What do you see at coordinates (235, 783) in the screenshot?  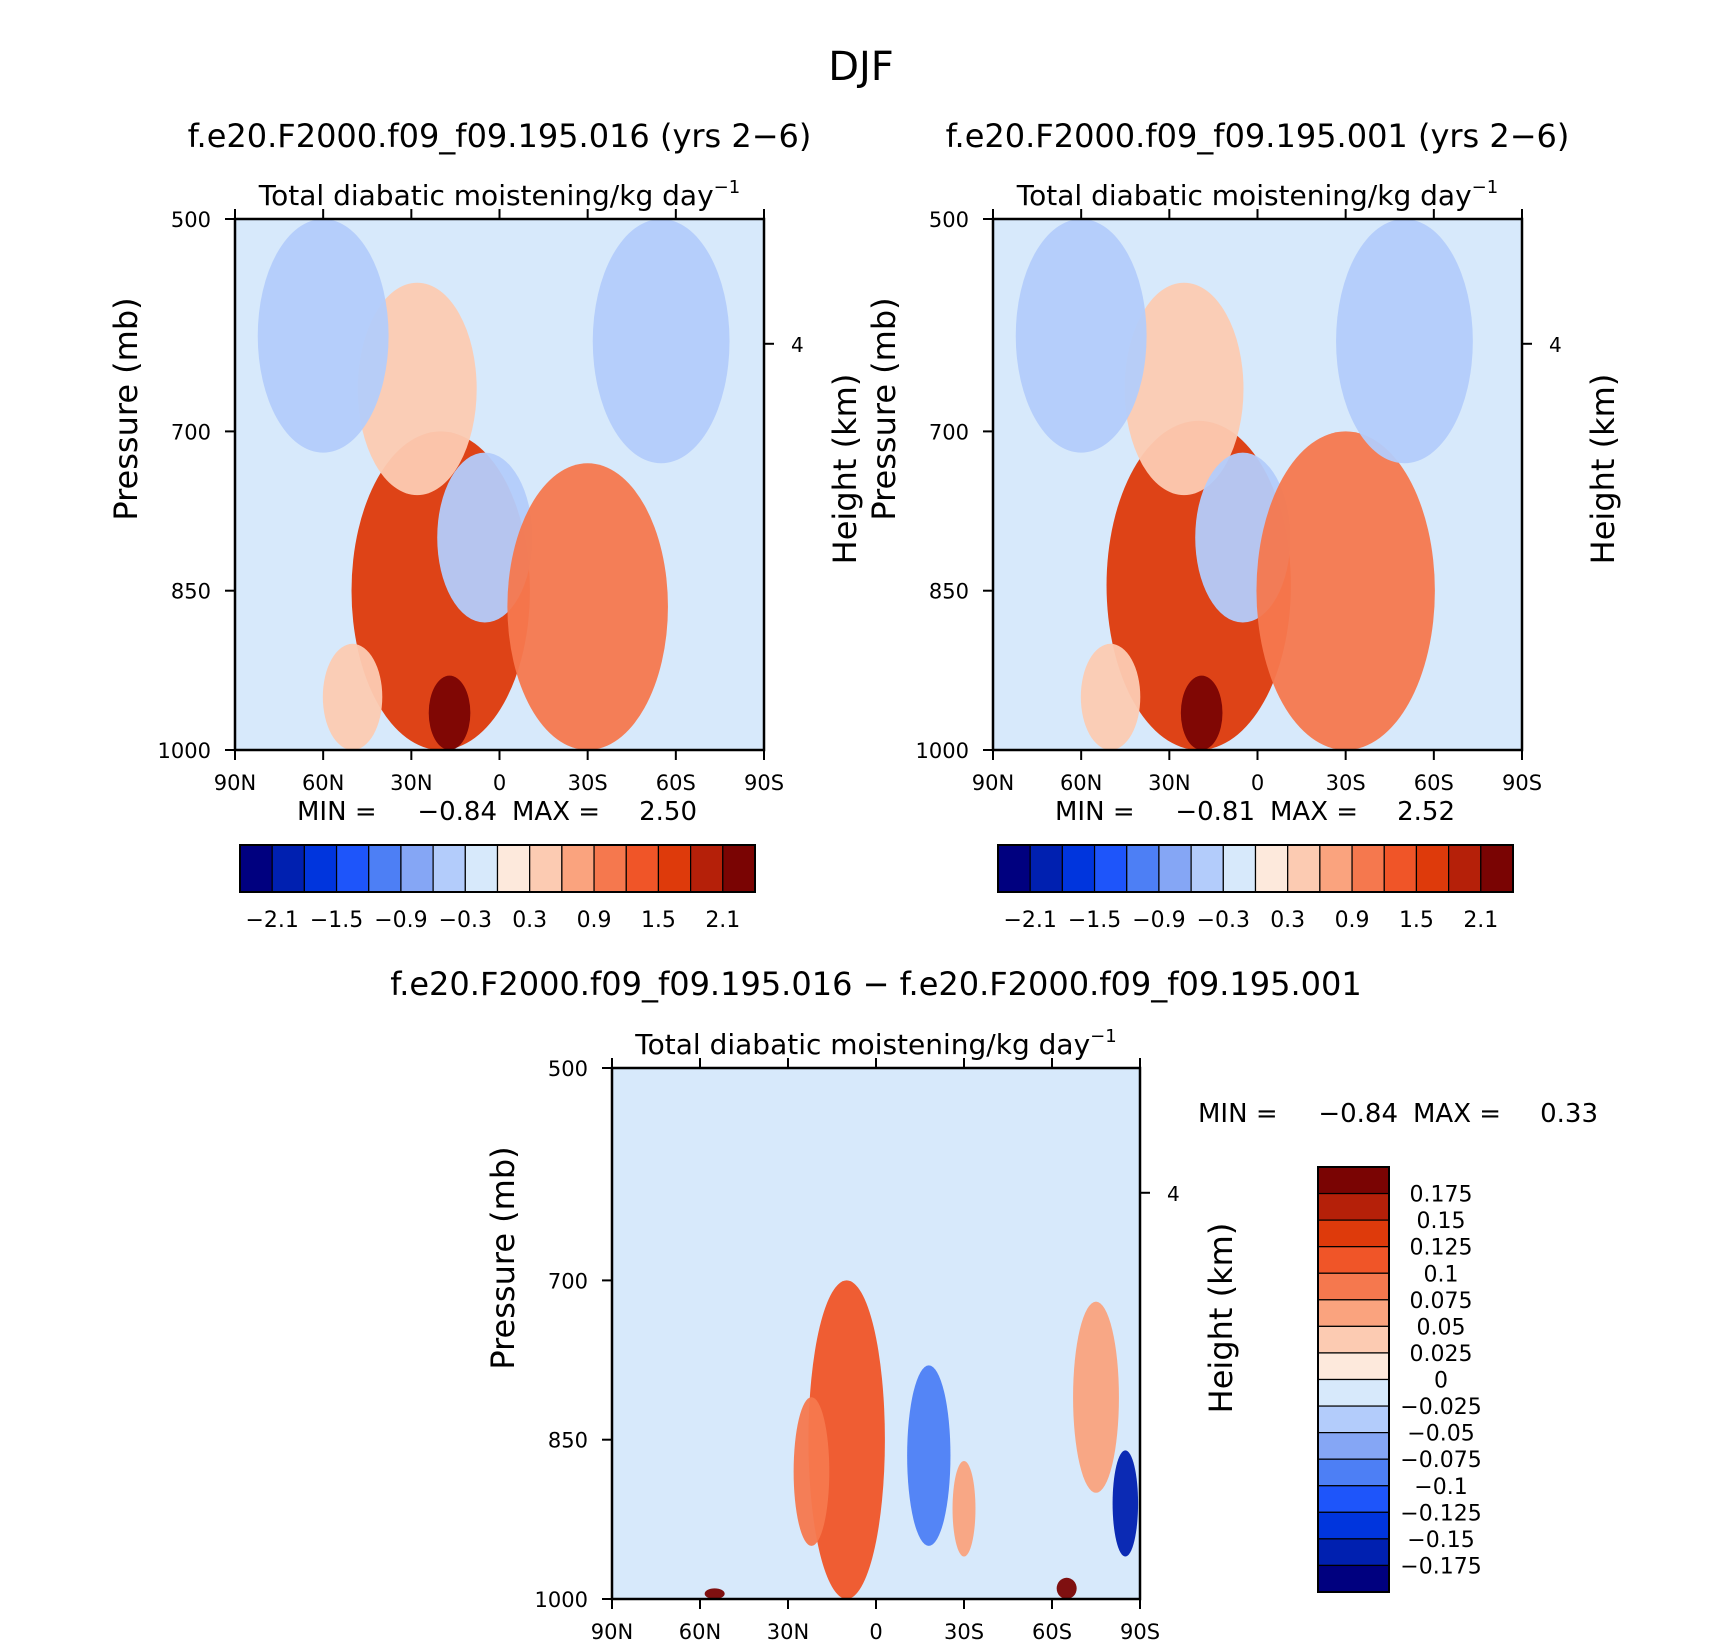 I see `x-tick-label: 90N` at bounding box center [235, 783].